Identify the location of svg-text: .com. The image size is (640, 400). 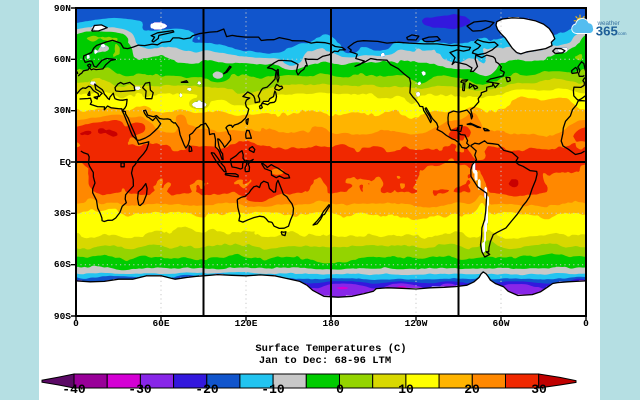
(622, 33).